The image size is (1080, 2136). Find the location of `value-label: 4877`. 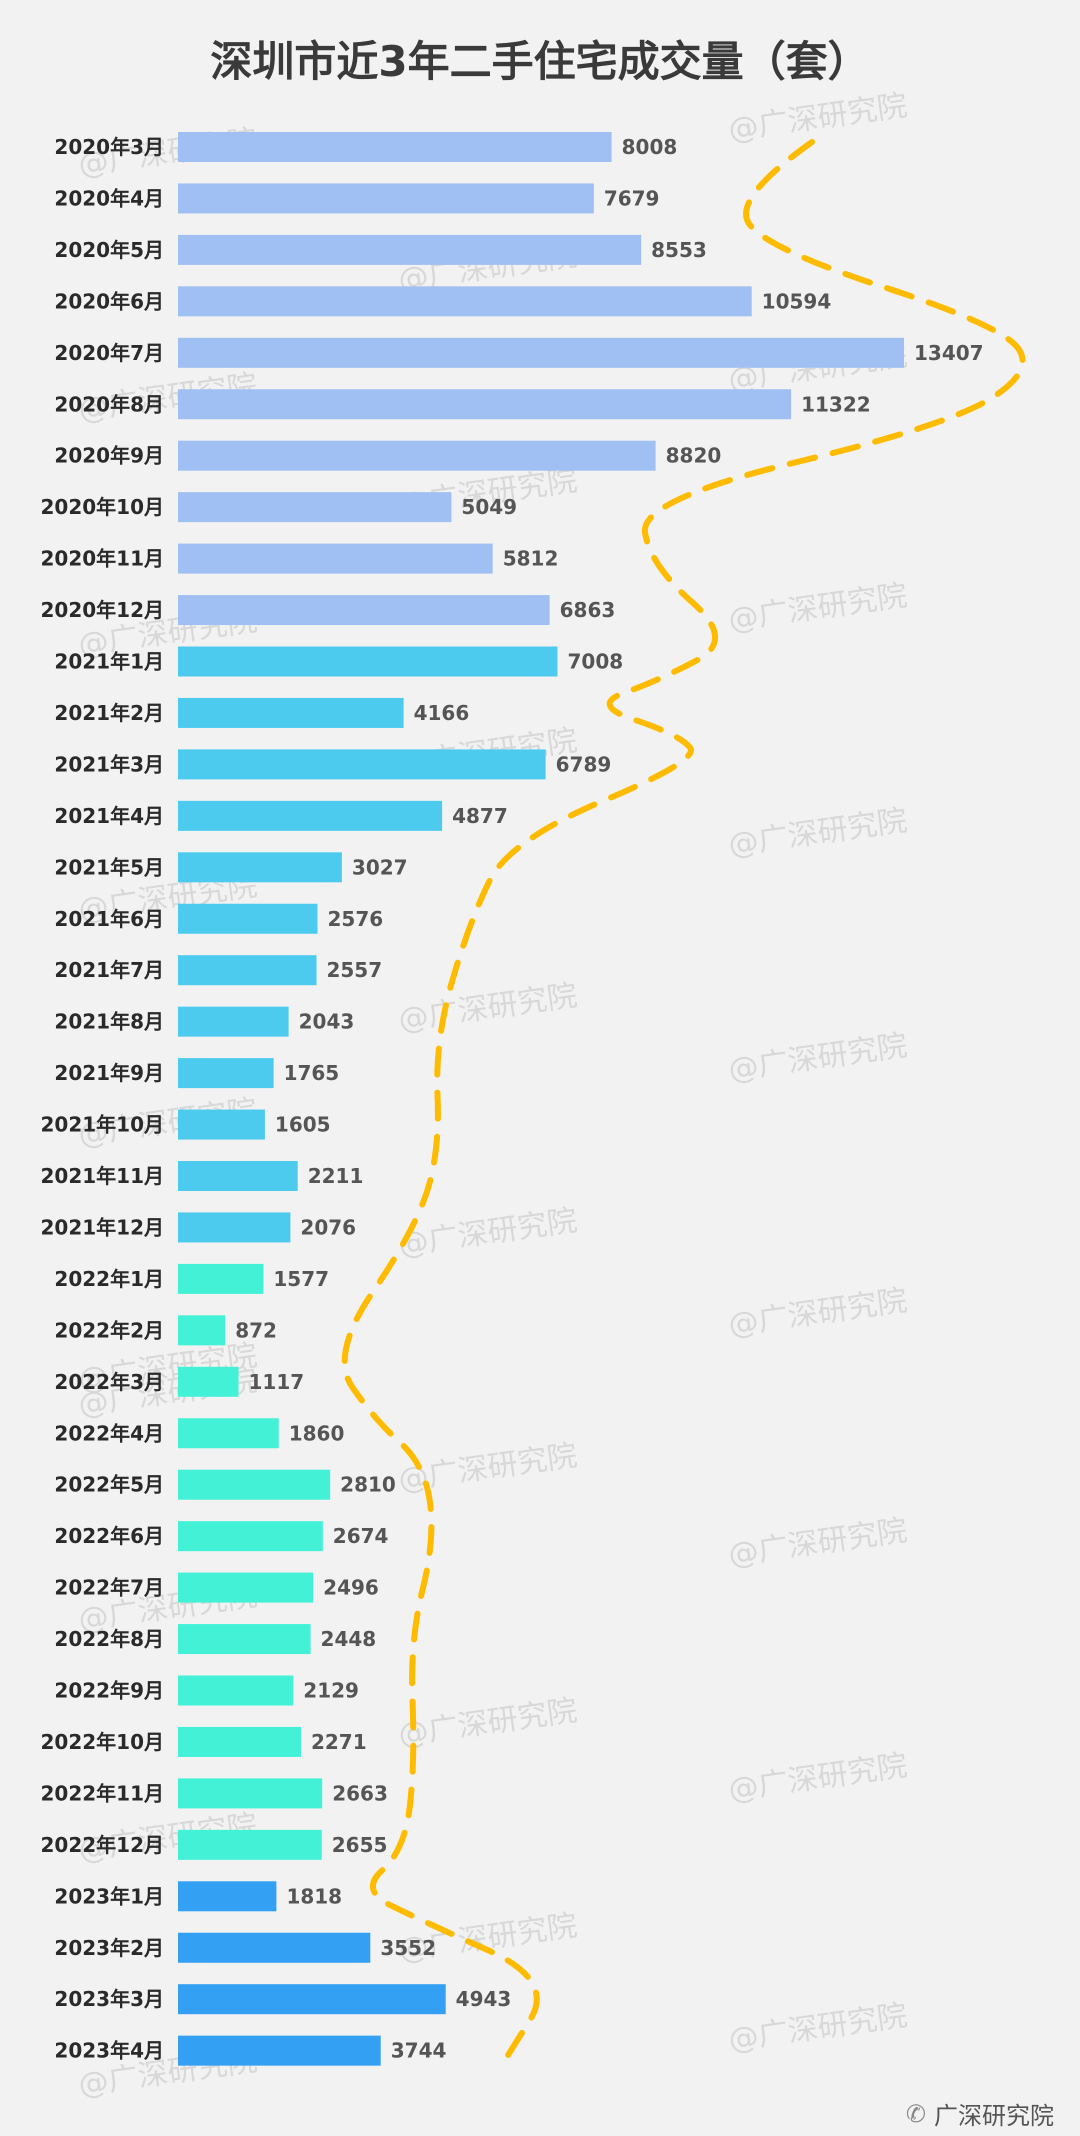

value-label: 4877 is located at coordinates (480, 816).